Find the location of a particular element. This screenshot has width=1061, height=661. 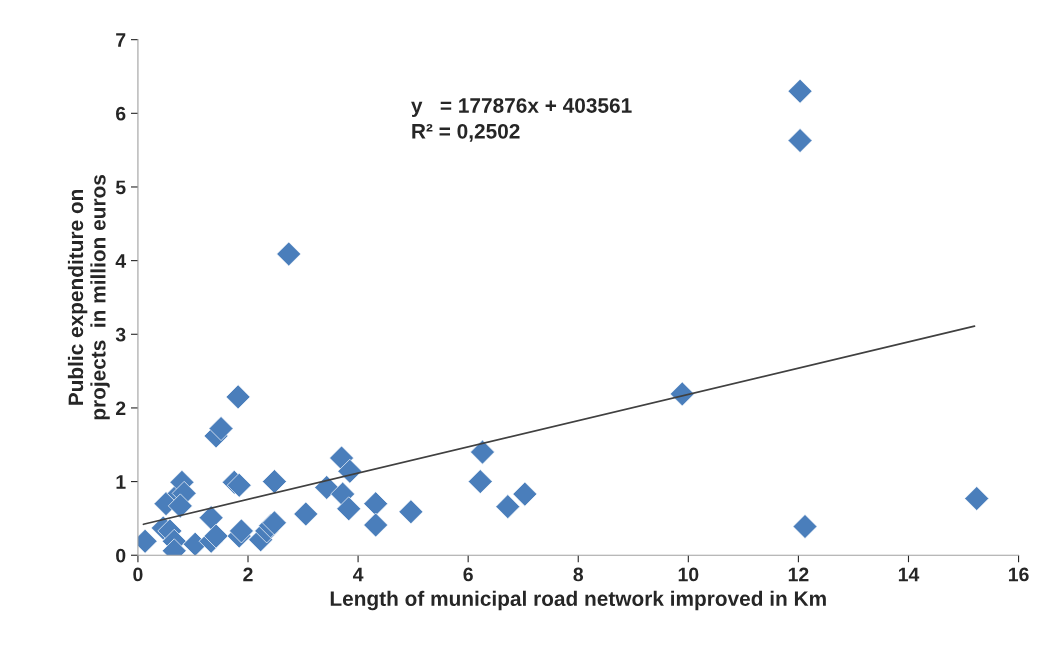

x-tick-label: 4 is located at coordinates (358, 574).